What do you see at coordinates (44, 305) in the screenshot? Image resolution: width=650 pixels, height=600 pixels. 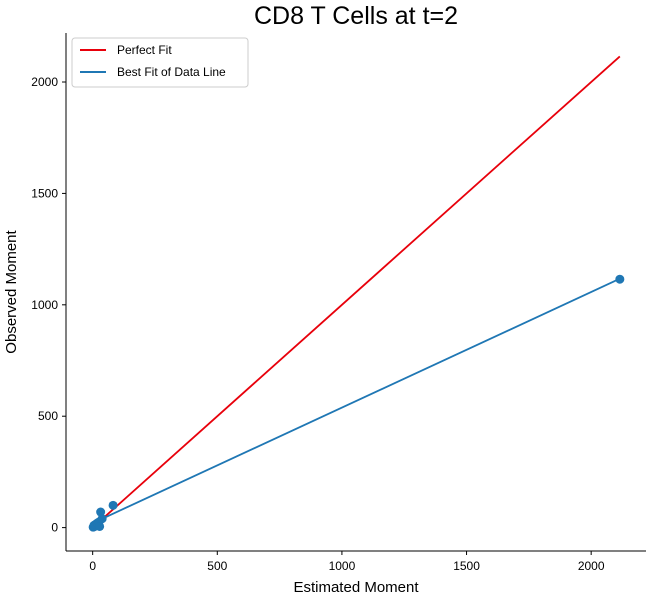 I see `y-tick-label: 1000` at bounding box center [44, 305].